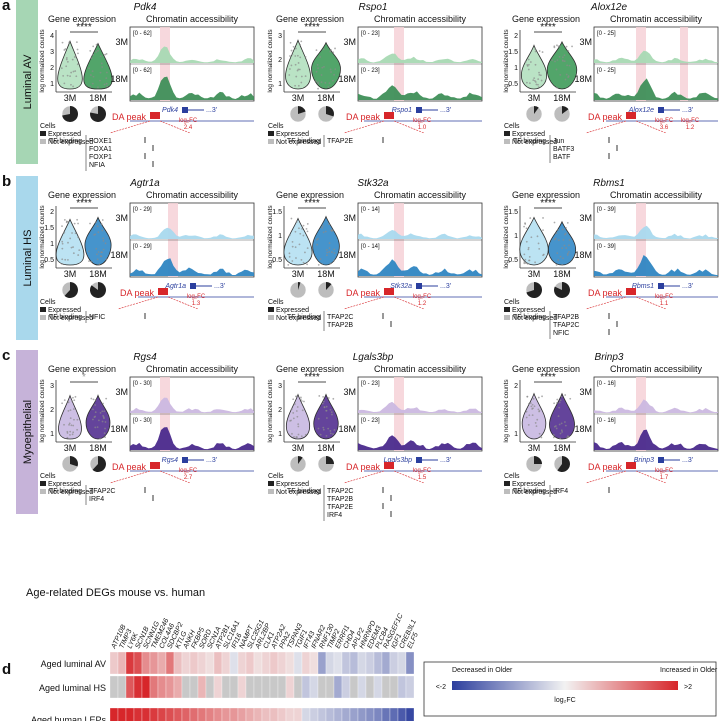 This screenshot has width=721, height=721. What do you see at coordinates (303, 317) in the screenshot?
I see `tf-binding-label: TF binding` at bounding box center [303, 317].